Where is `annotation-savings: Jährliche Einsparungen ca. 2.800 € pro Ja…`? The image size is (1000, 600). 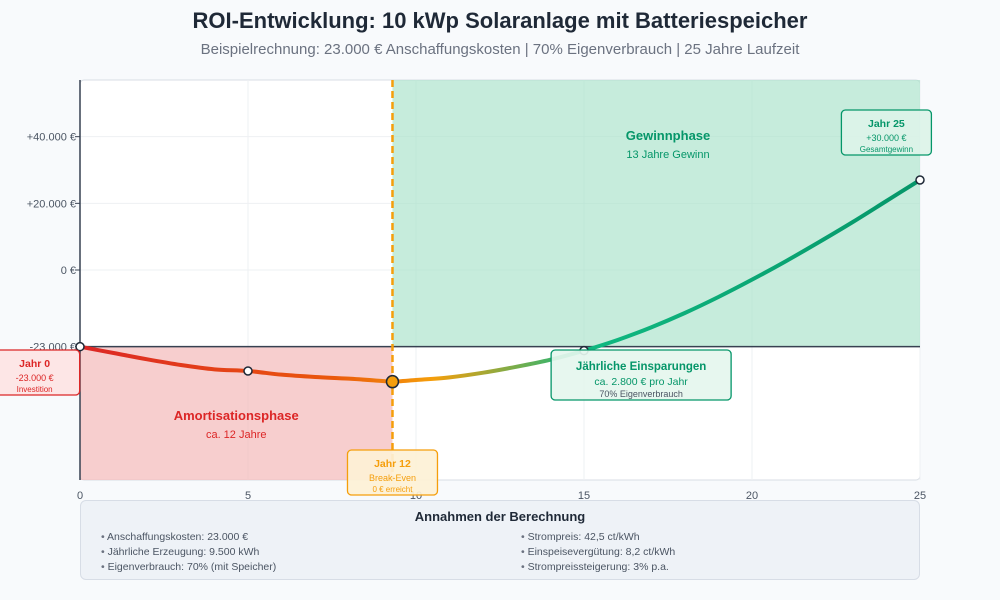
annotation-savings: Jährliche Einsparungen ca. 2.800 € pro Ja… is located at coordinates (641, 375).